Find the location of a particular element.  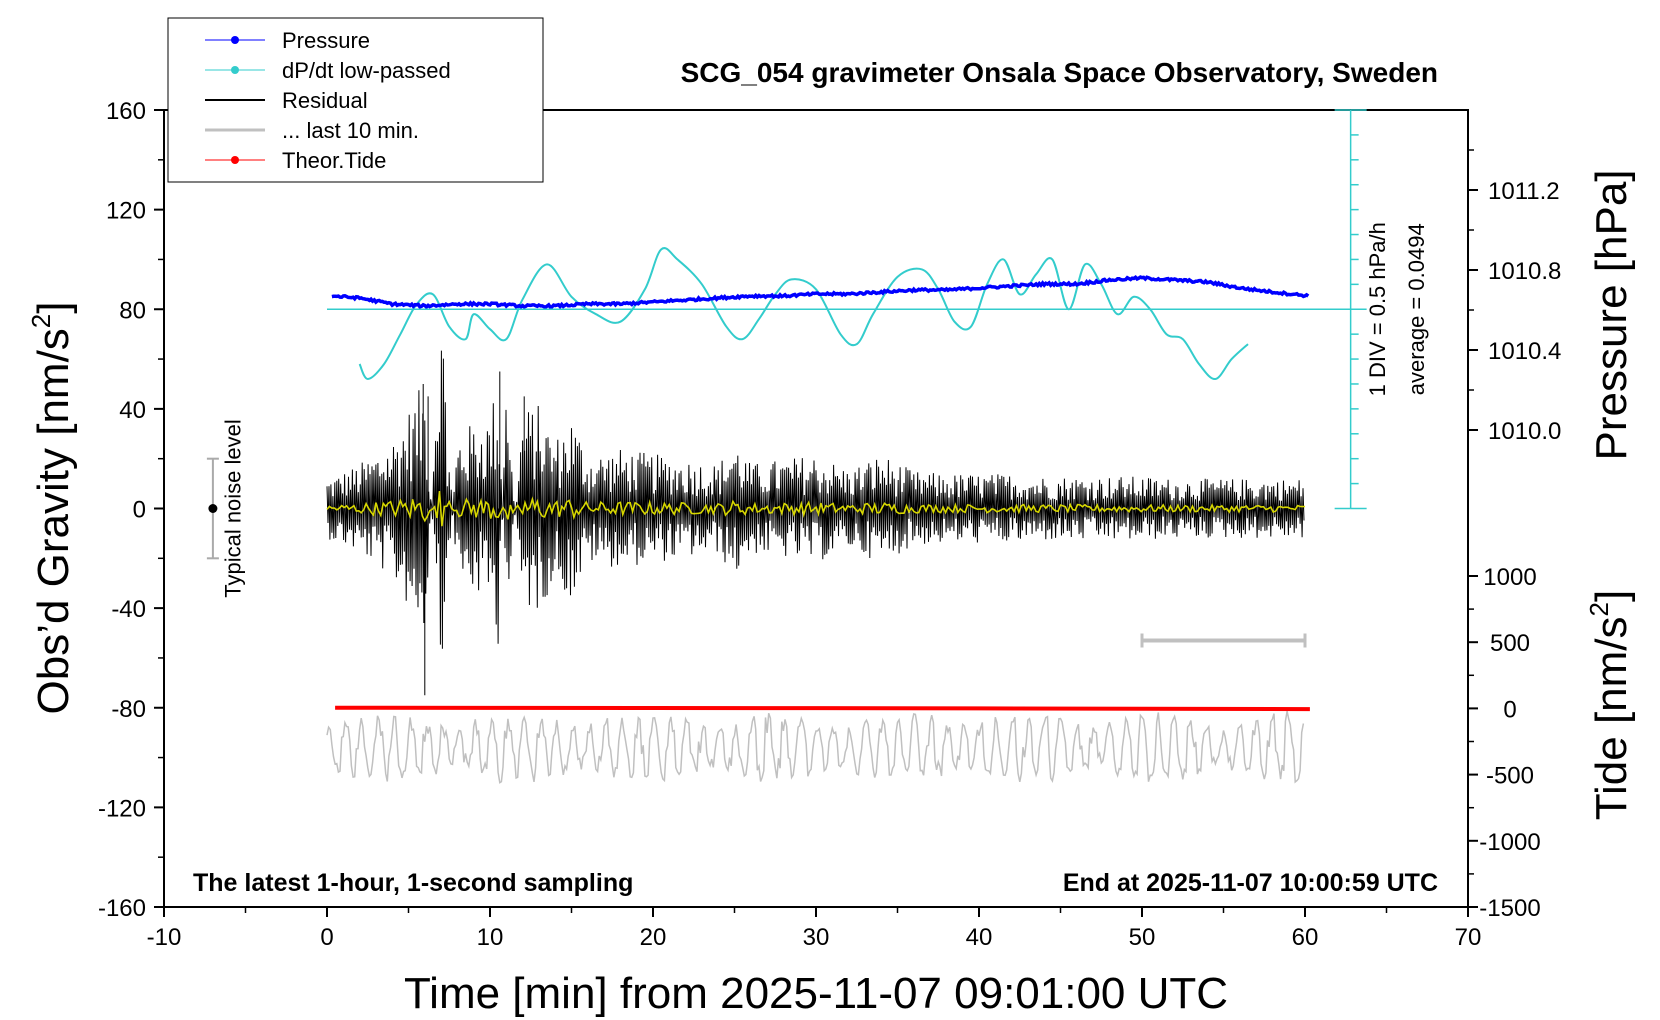

annotation-bottom-right: End at 2025-11-07 10:00:59 UTC is located at coordinates (1250, 883).